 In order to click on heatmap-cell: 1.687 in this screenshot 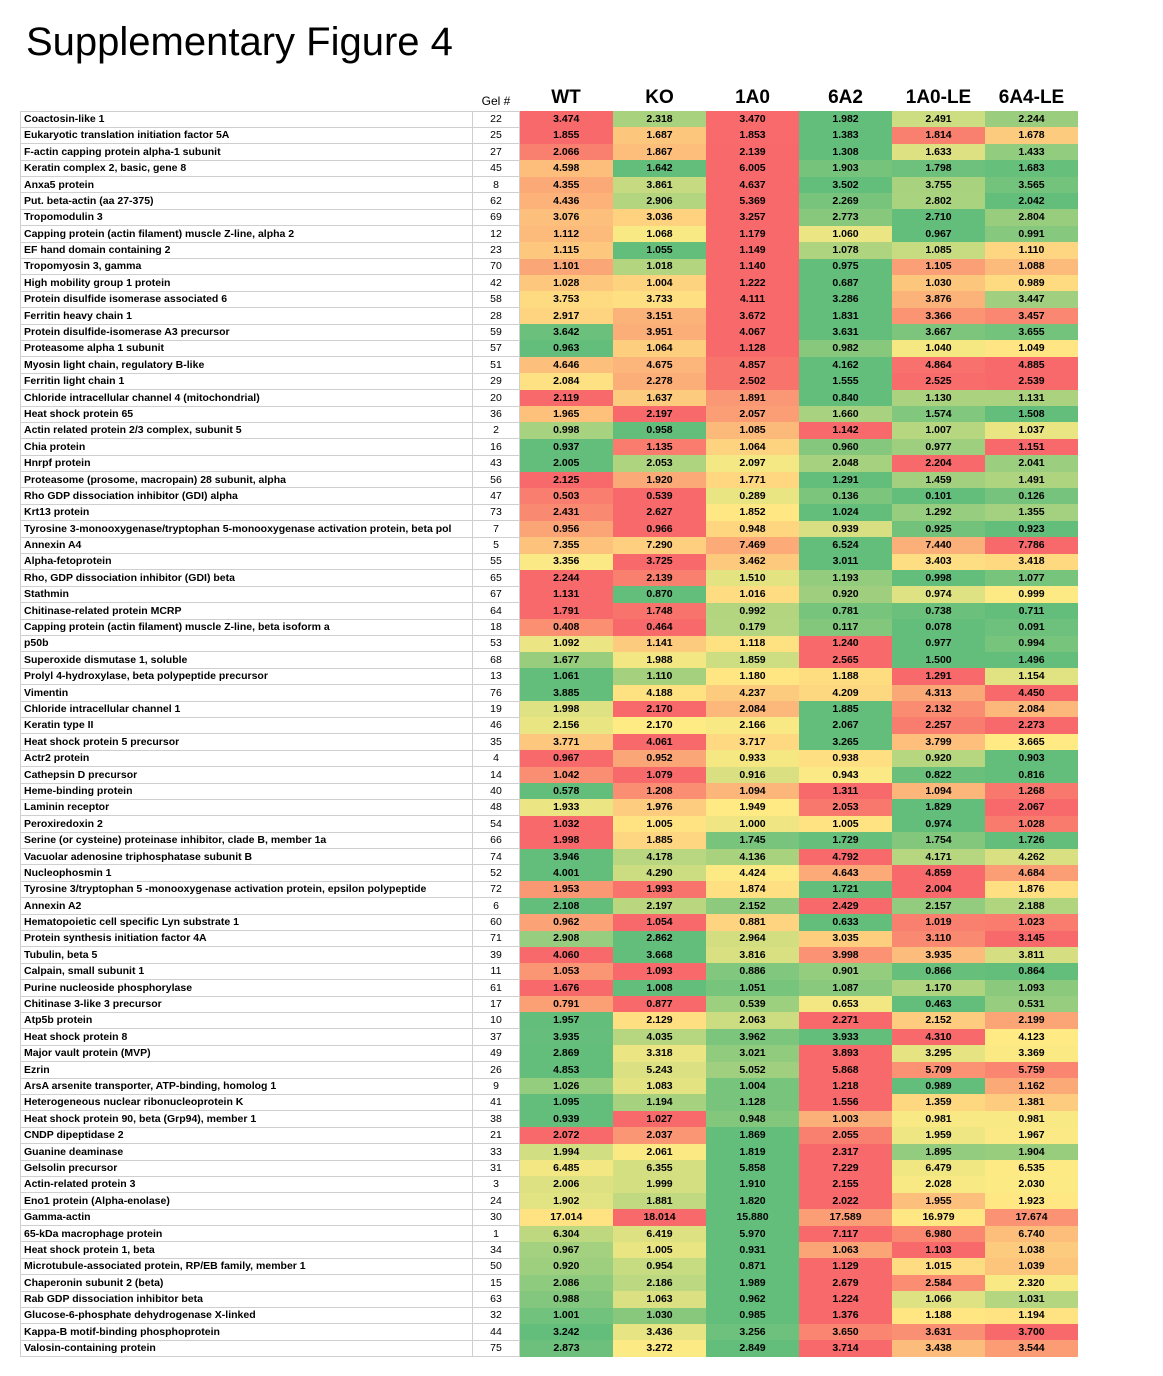, I will do `click(659, 135)`.